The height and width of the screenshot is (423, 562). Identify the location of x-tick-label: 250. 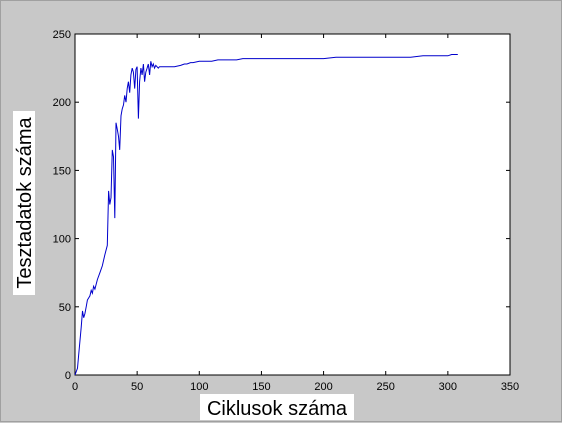
(386, 387).